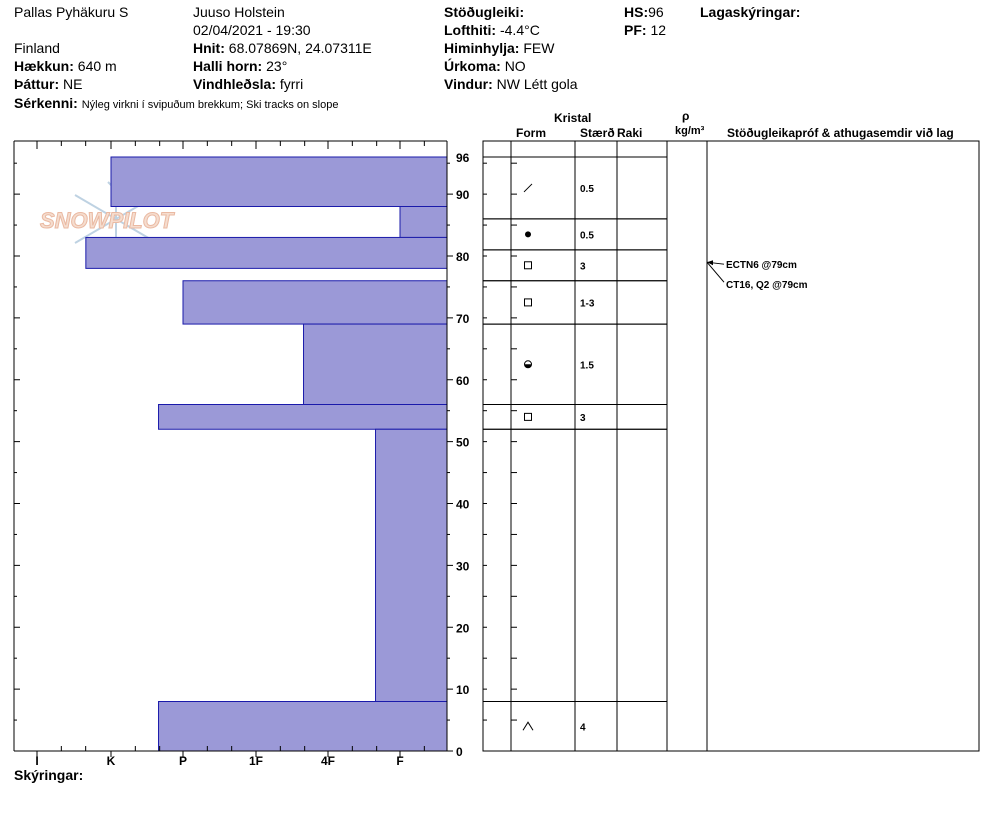 The height and width of the screenshot is (840, 994). Describe the element at coordinates (583, 727) in the screenshot. I see `grain-size-7: 4` at that location.